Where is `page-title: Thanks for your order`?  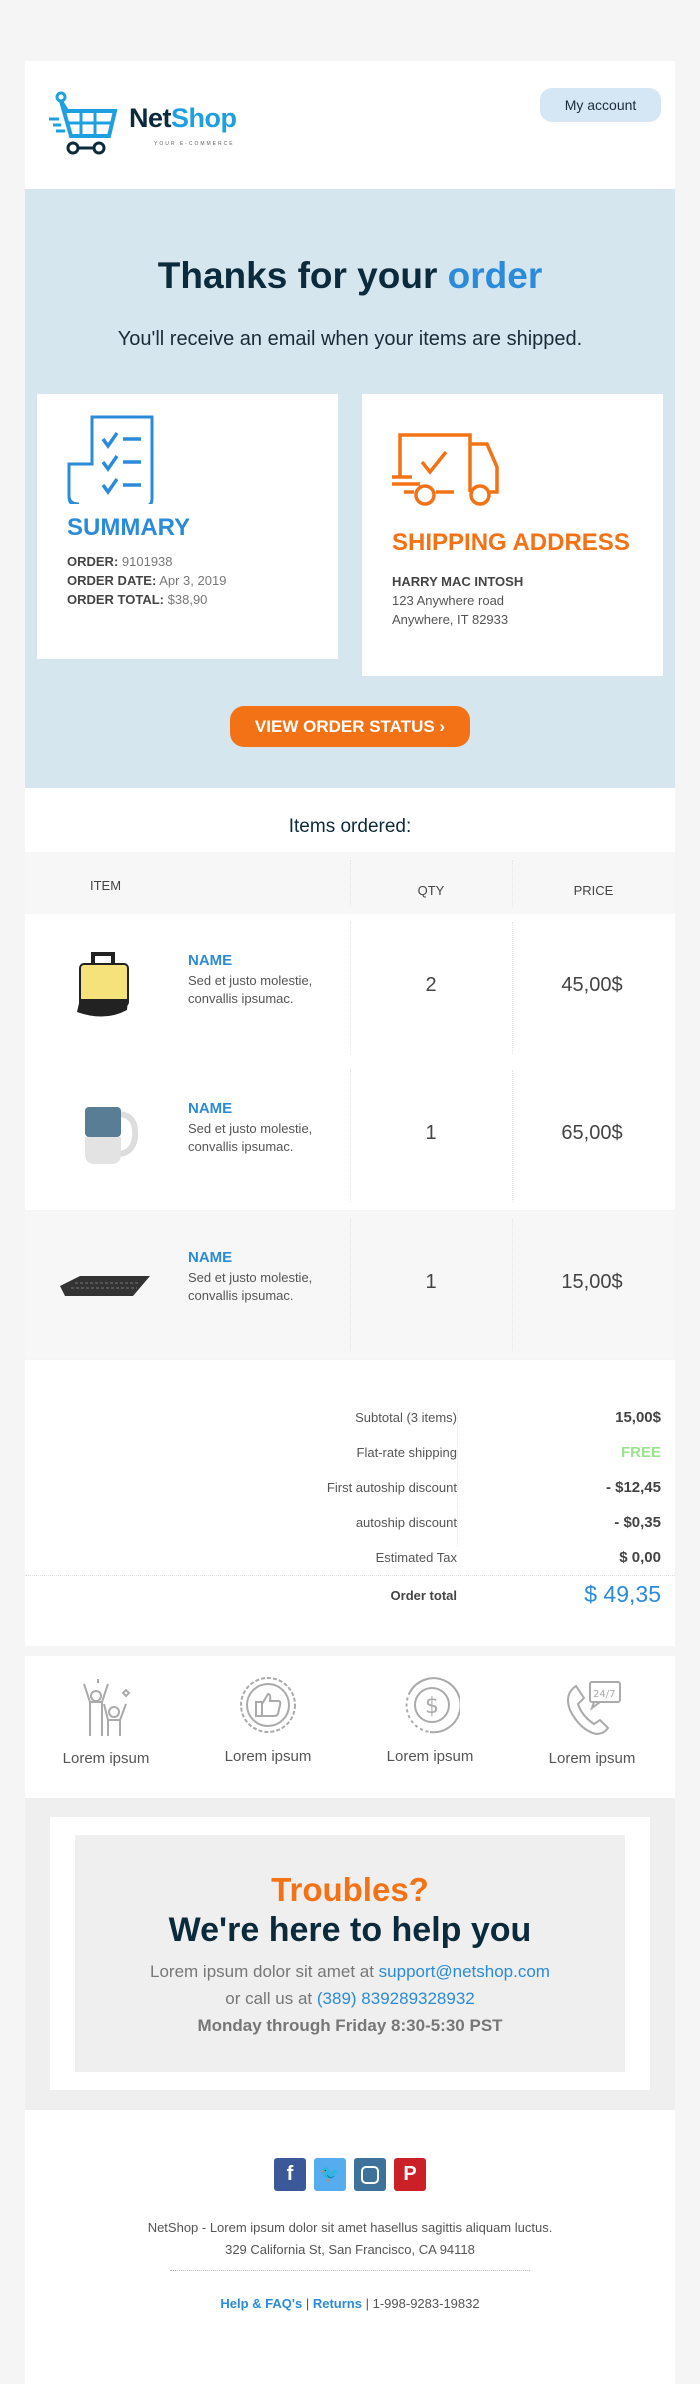
page-title: Thanks for your order is located at coordinates (350, 275).